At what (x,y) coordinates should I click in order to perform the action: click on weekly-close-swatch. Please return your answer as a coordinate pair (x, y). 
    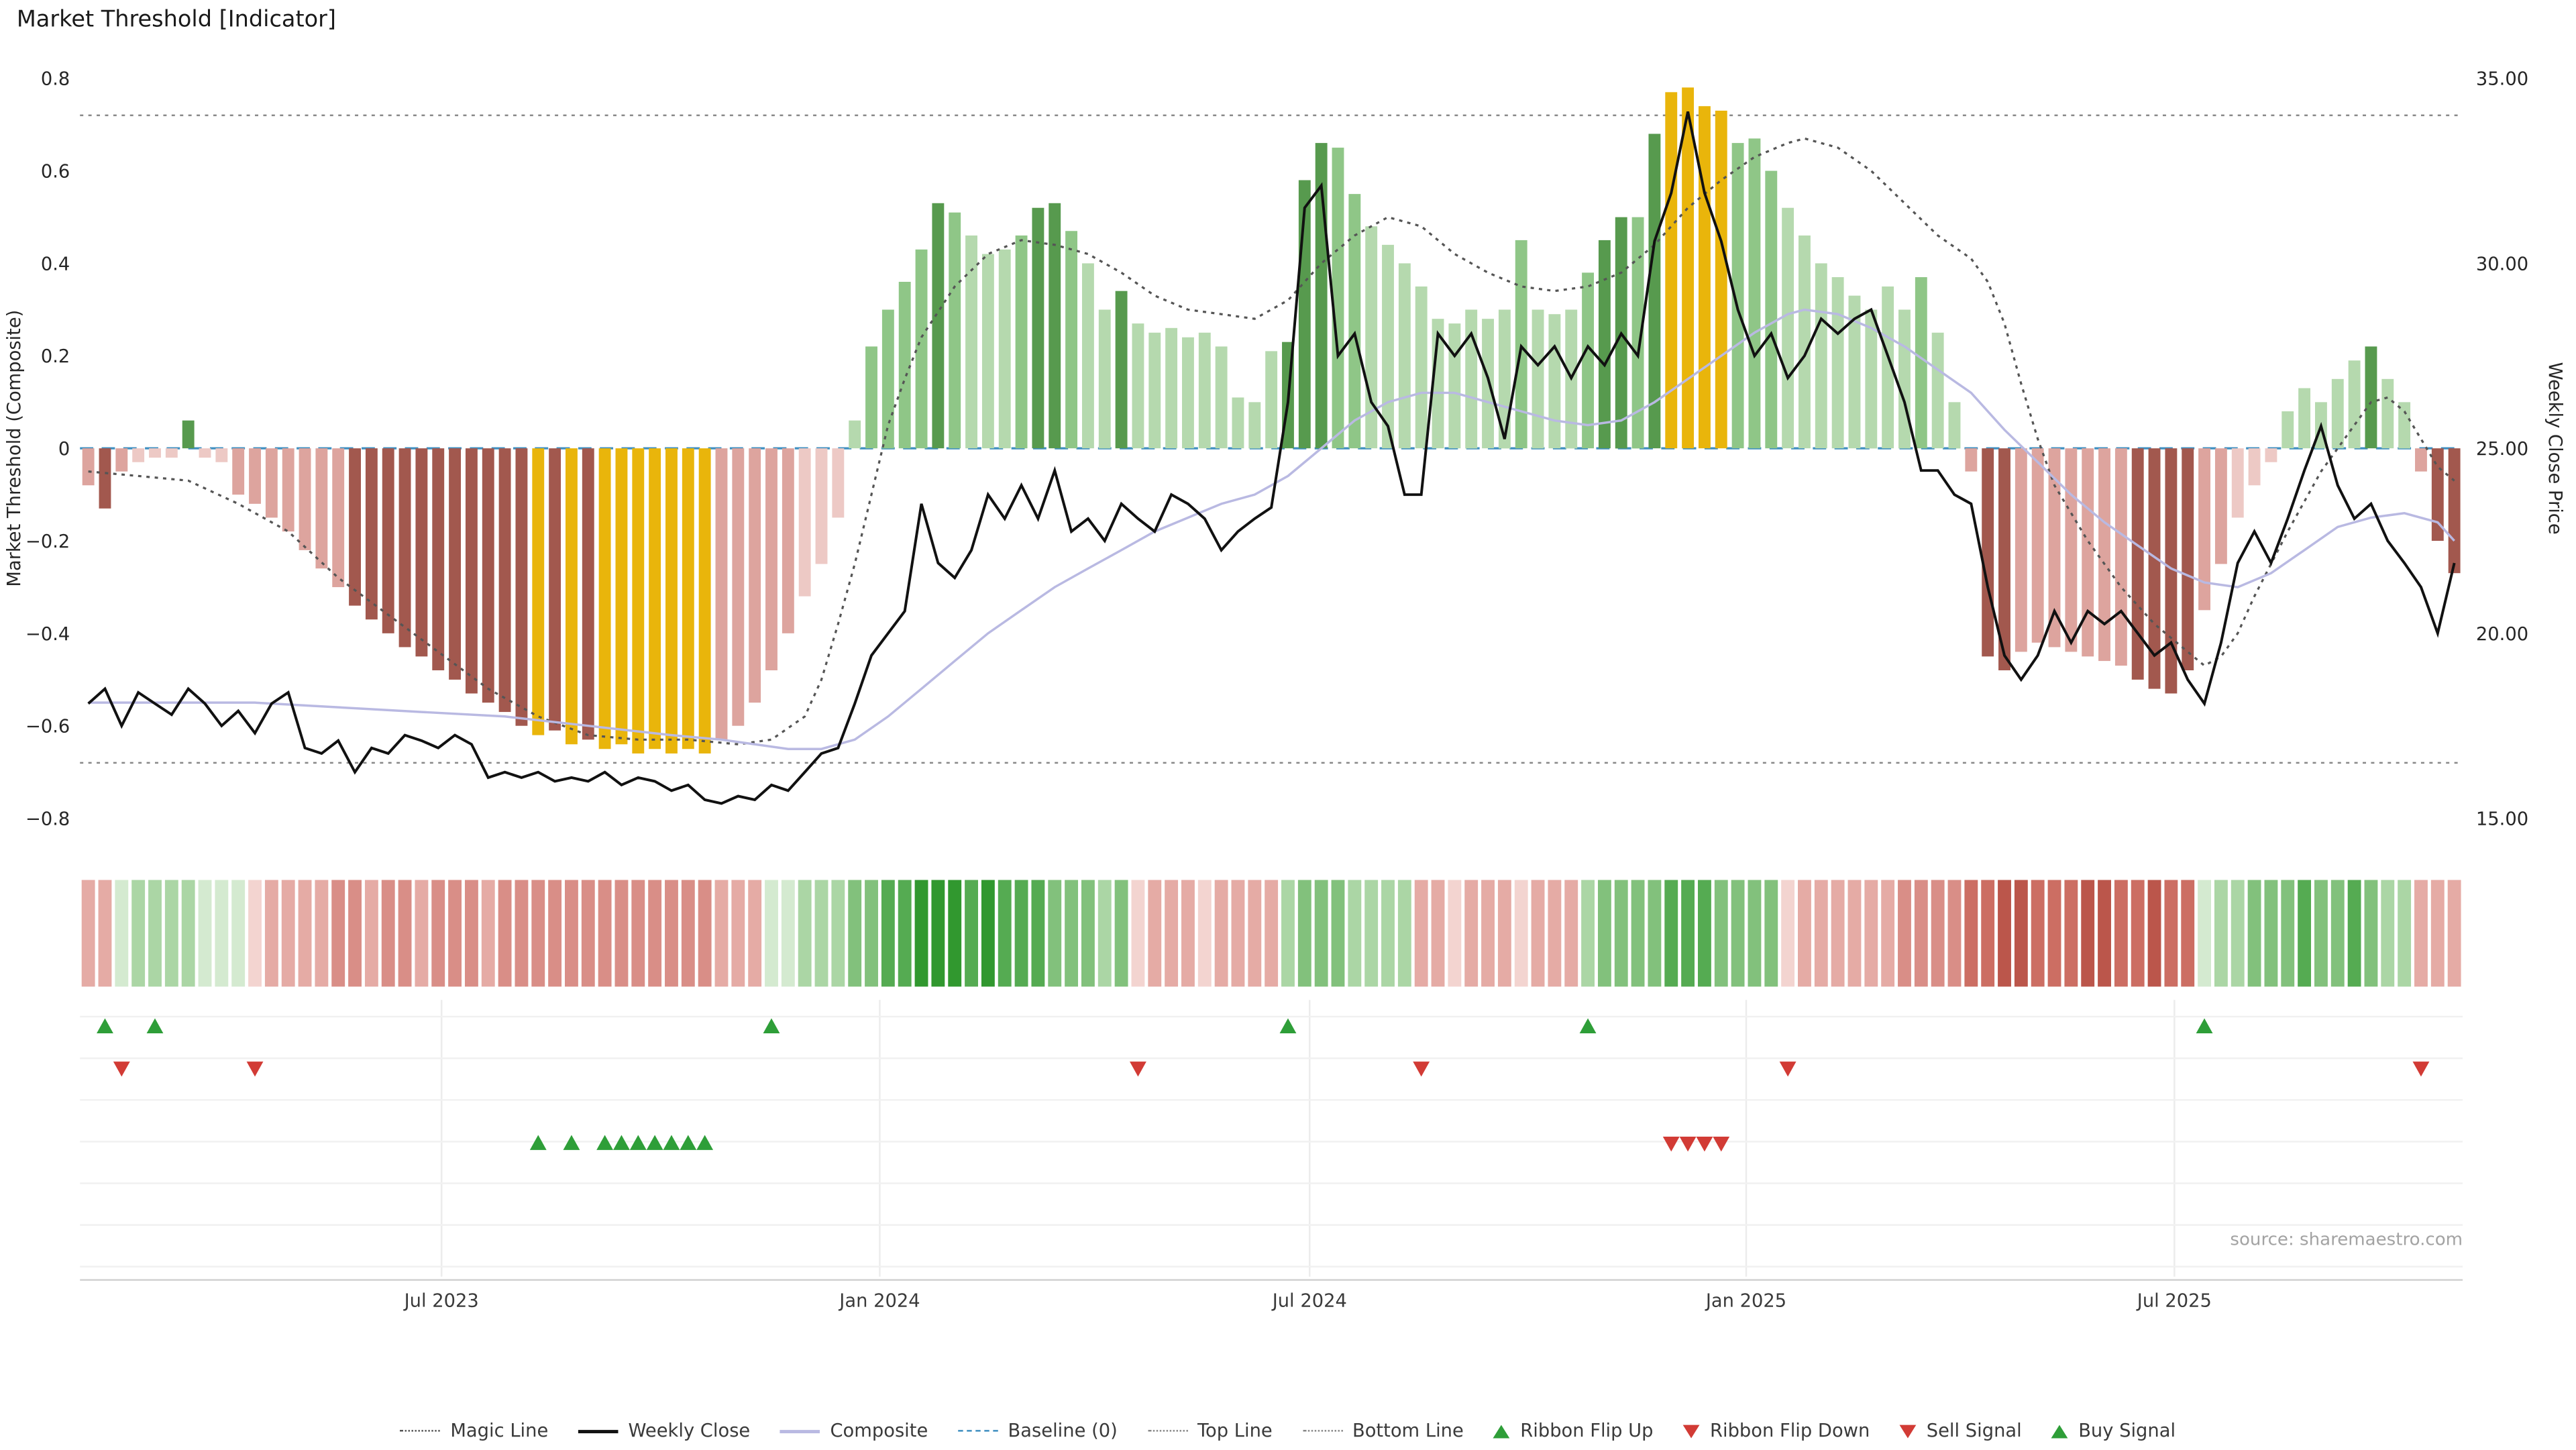
    Looking at the image, I should click on (598, 1431).